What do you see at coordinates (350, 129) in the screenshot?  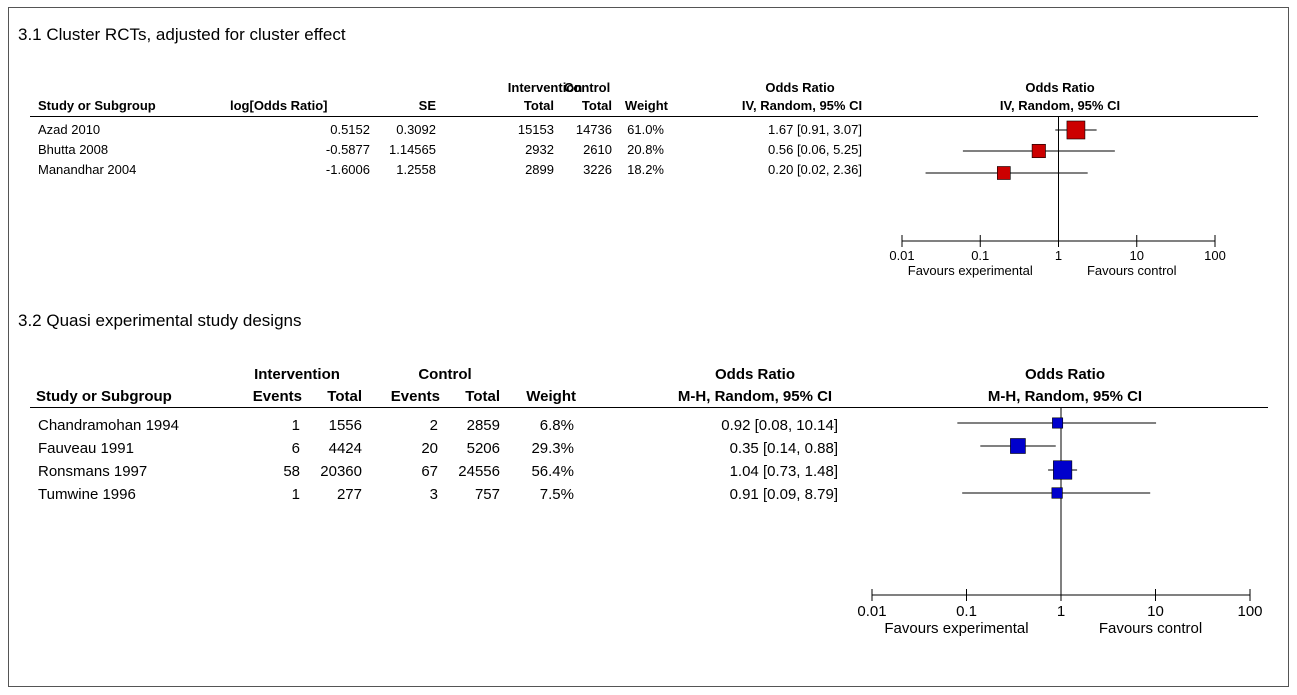 I see `s1-logor: 0.5152` at bounding box center [350, 129].